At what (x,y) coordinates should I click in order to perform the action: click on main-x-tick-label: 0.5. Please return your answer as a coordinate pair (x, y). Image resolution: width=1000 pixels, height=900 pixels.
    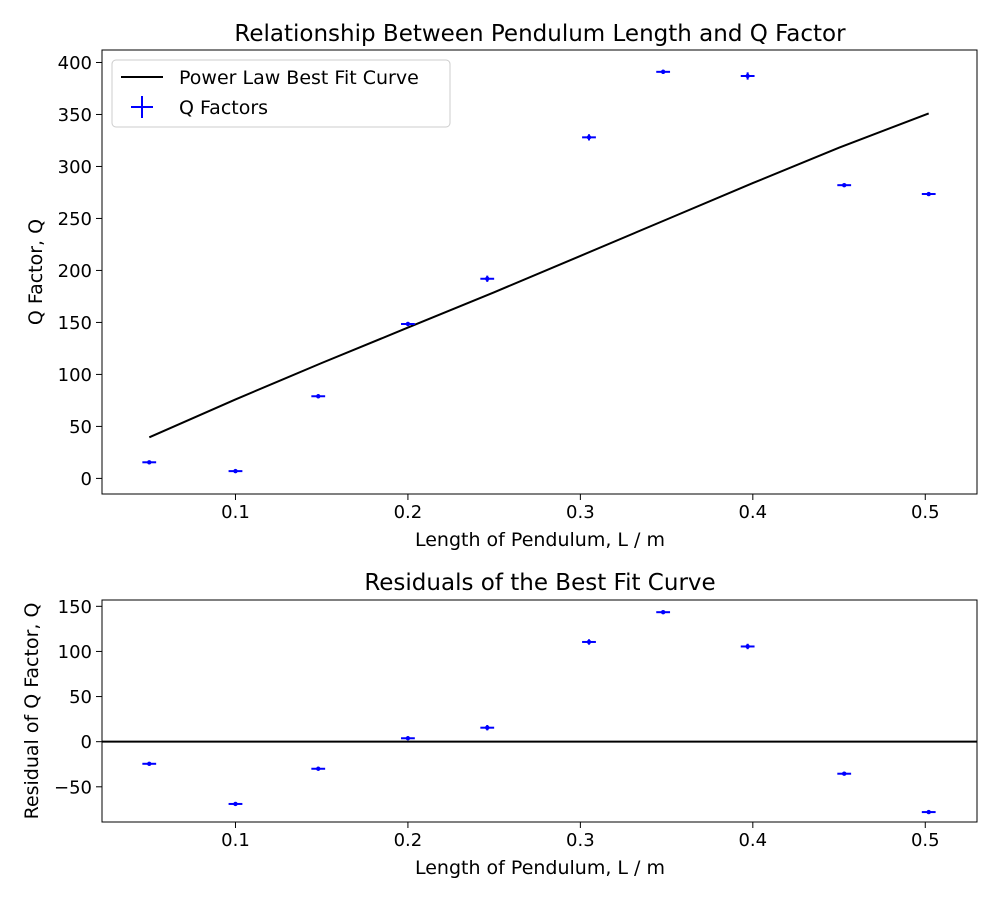
    Looking at the image, I should click on (925, 512).